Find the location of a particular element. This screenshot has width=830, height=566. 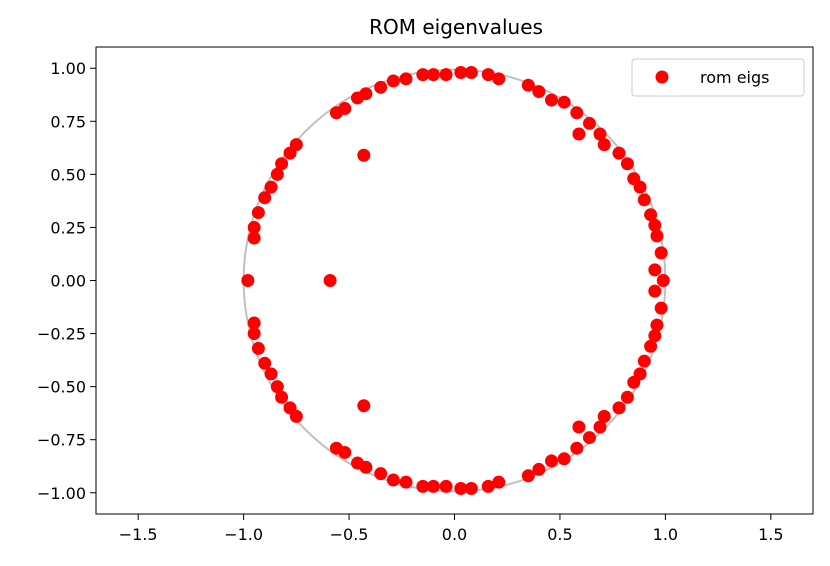

y-tick-label: −0.25 is located at coordinates (61, 334).